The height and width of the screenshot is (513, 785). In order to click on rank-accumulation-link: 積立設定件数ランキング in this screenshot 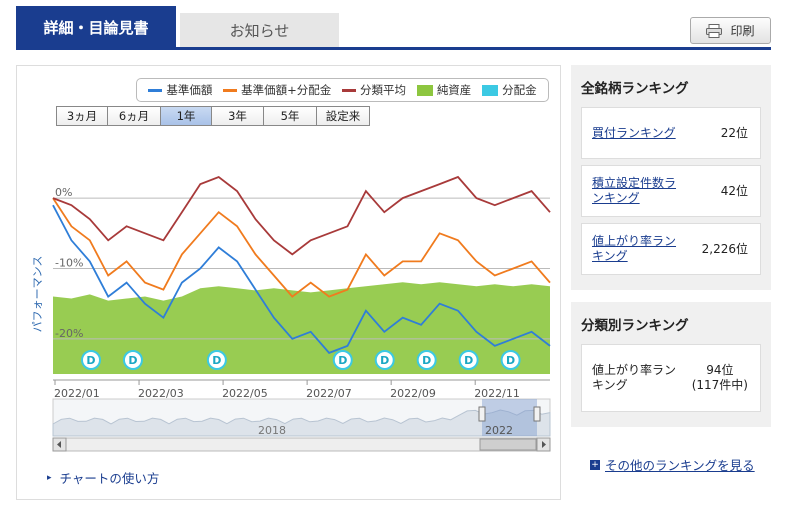, I will do `click(634, 190)`.